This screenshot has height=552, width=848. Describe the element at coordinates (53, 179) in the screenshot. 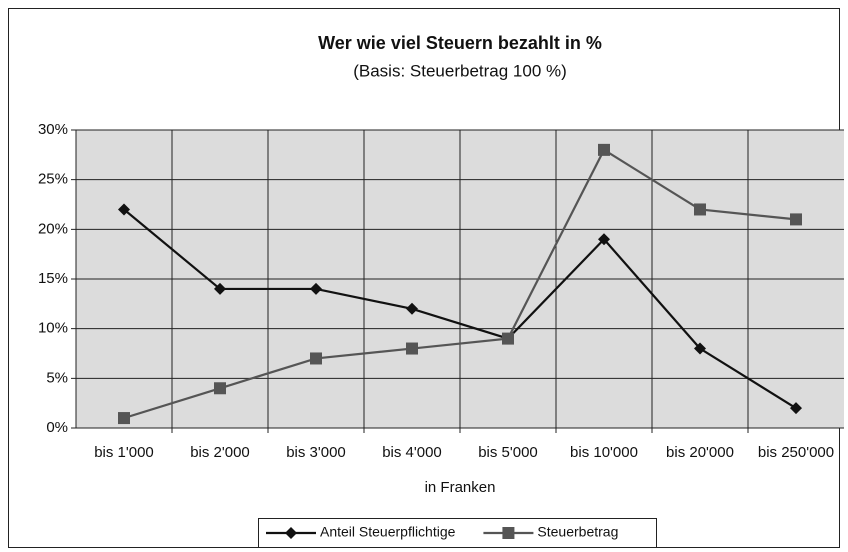

I see `y-tick-label: 25%` at that location.